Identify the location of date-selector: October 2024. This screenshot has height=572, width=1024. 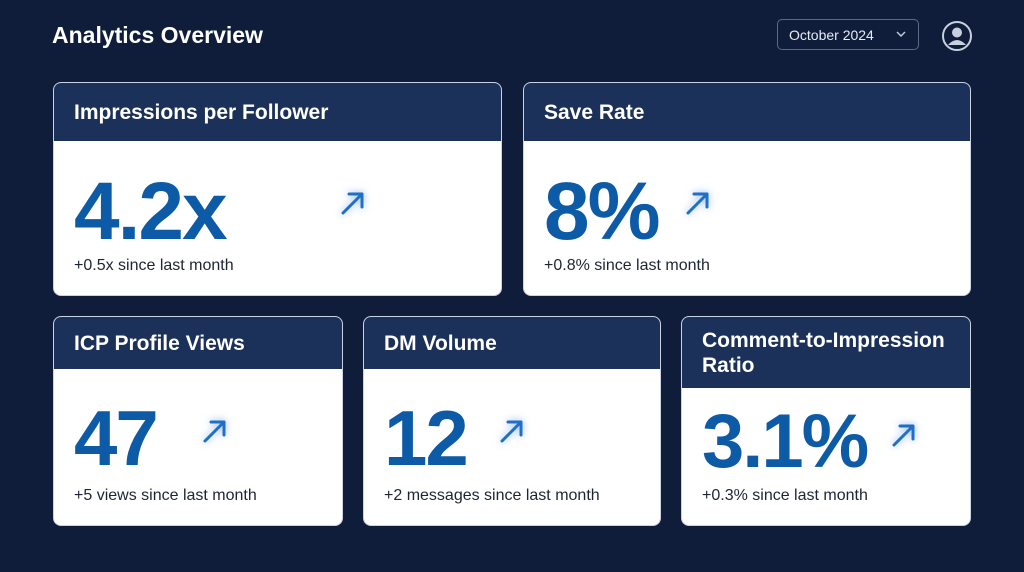
(848, 34).